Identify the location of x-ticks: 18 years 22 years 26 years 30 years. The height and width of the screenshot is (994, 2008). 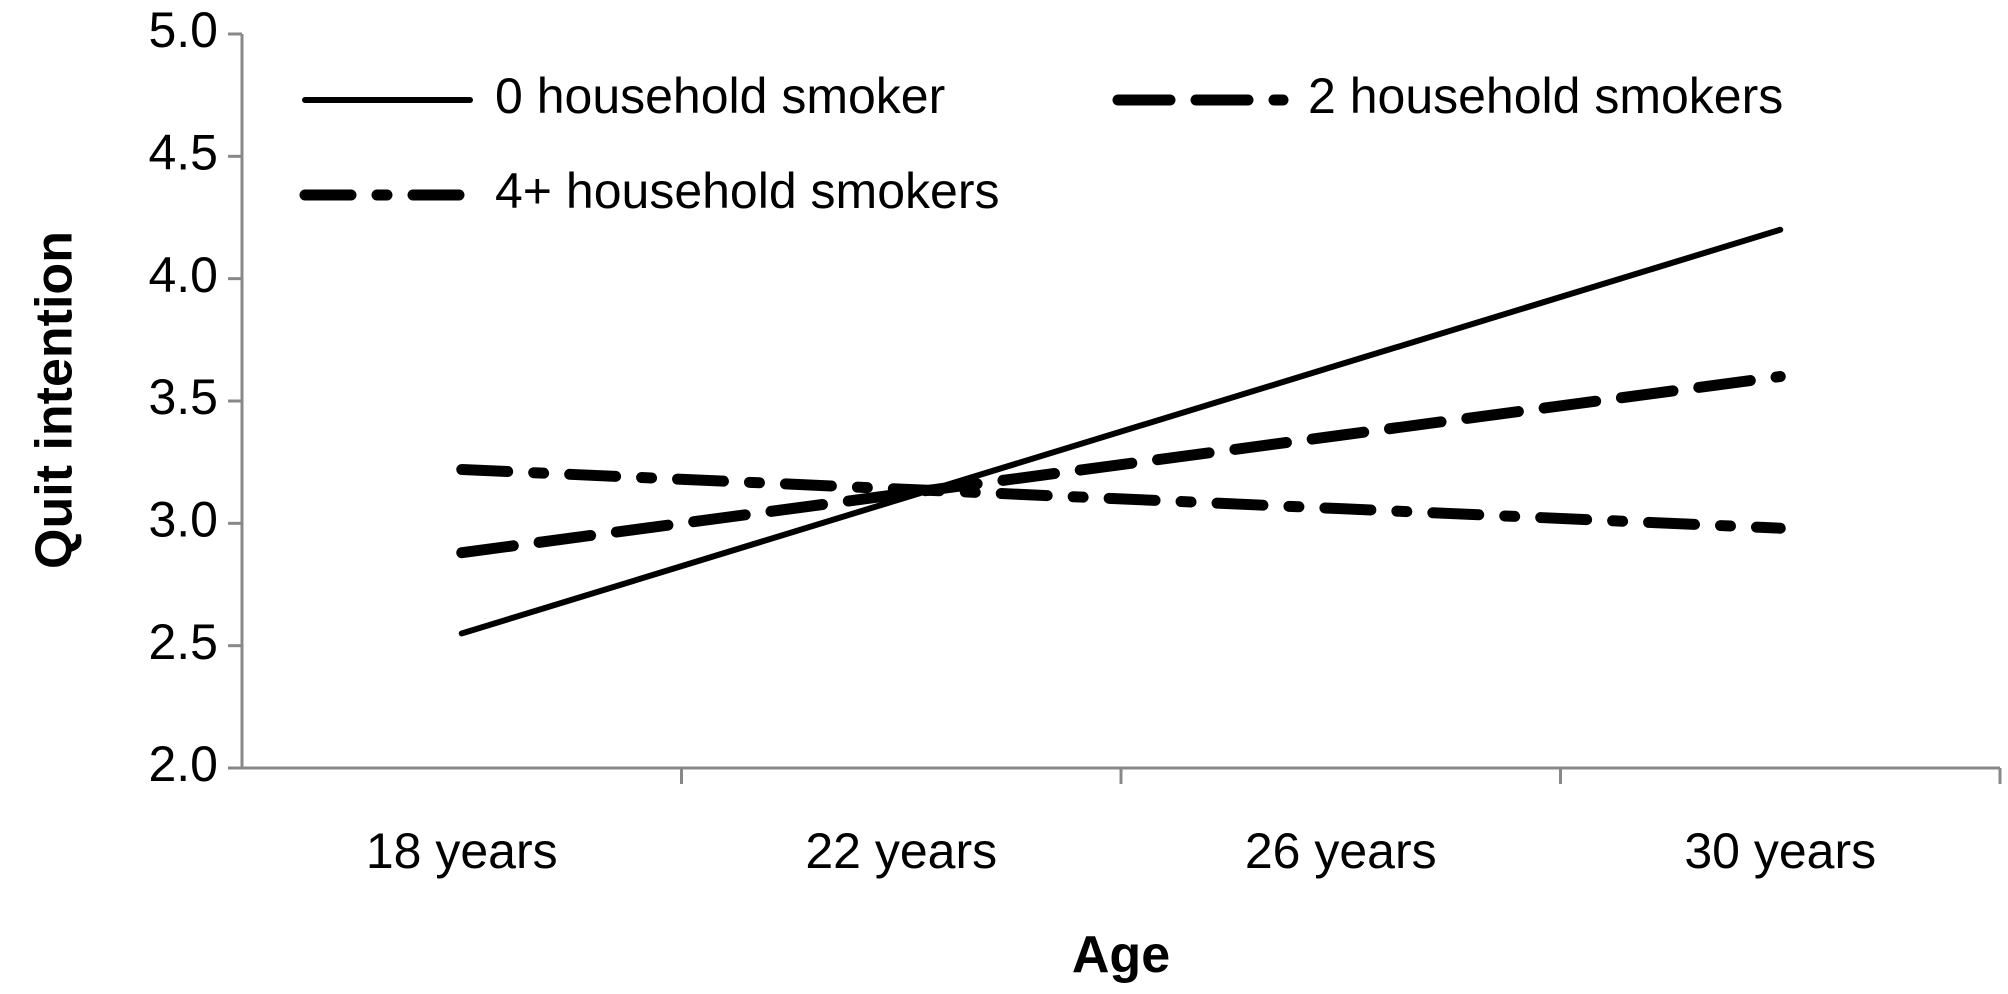
(1184, 823).